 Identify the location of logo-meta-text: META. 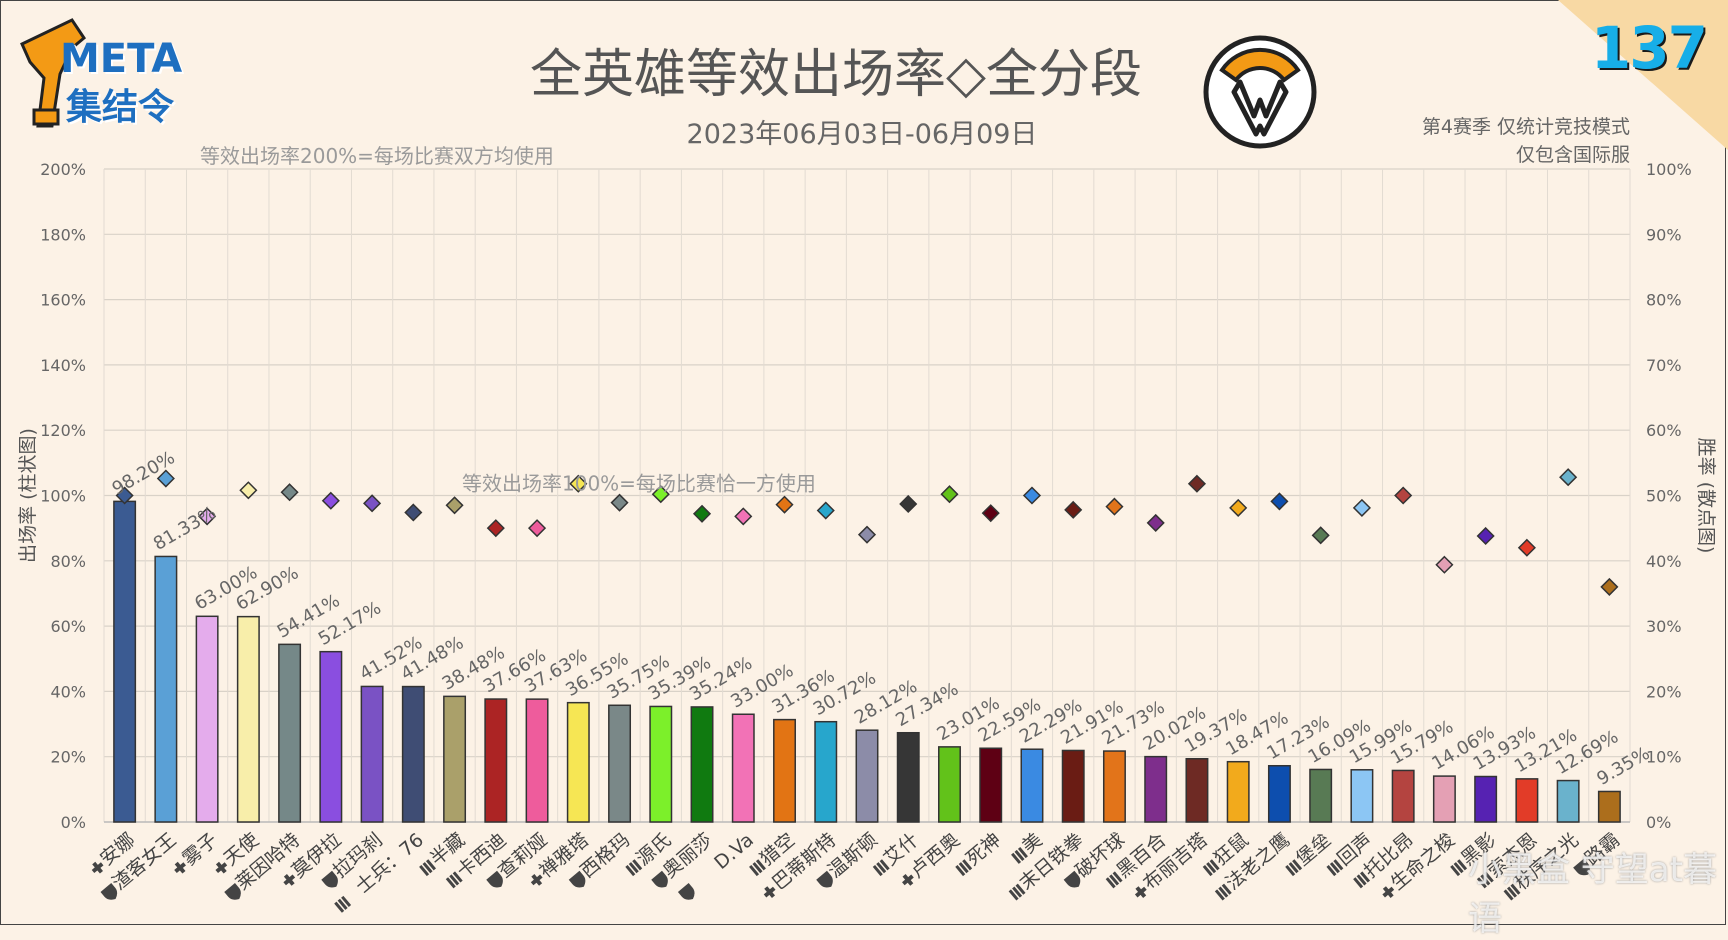
(121, 59).